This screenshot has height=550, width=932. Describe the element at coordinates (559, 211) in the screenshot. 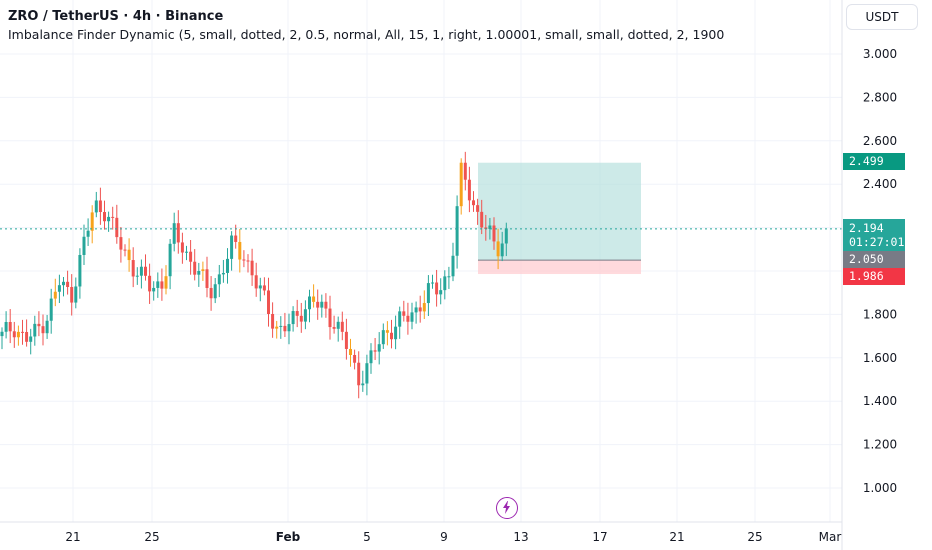

I see `profit-zone` at that location.